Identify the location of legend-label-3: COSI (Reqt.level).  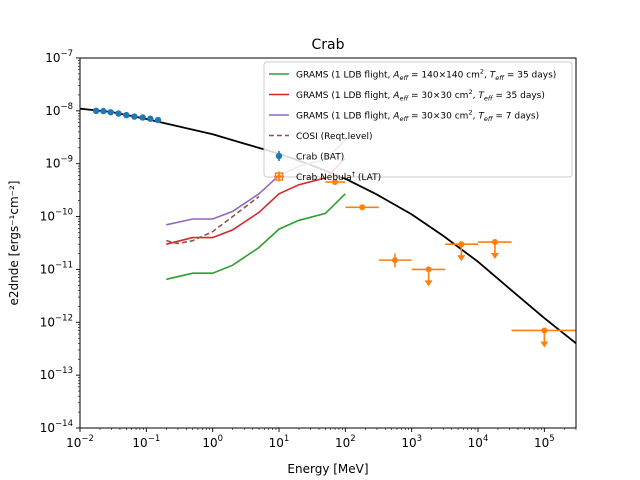
(334, 137).